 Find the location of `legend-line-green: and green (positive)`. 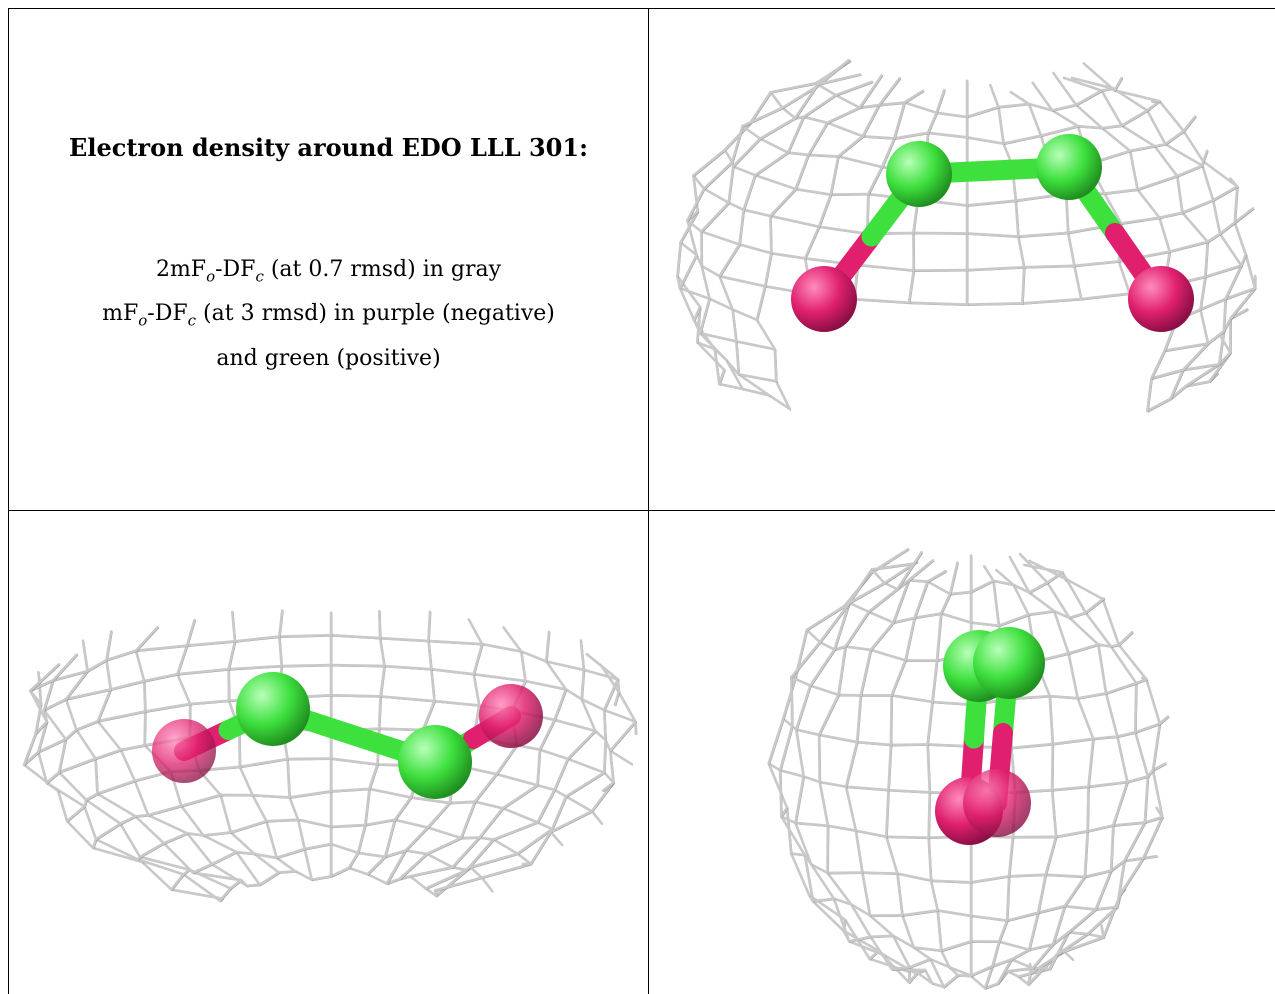

legend-line-green: and green (positive) is located at coordinates (328, 358).